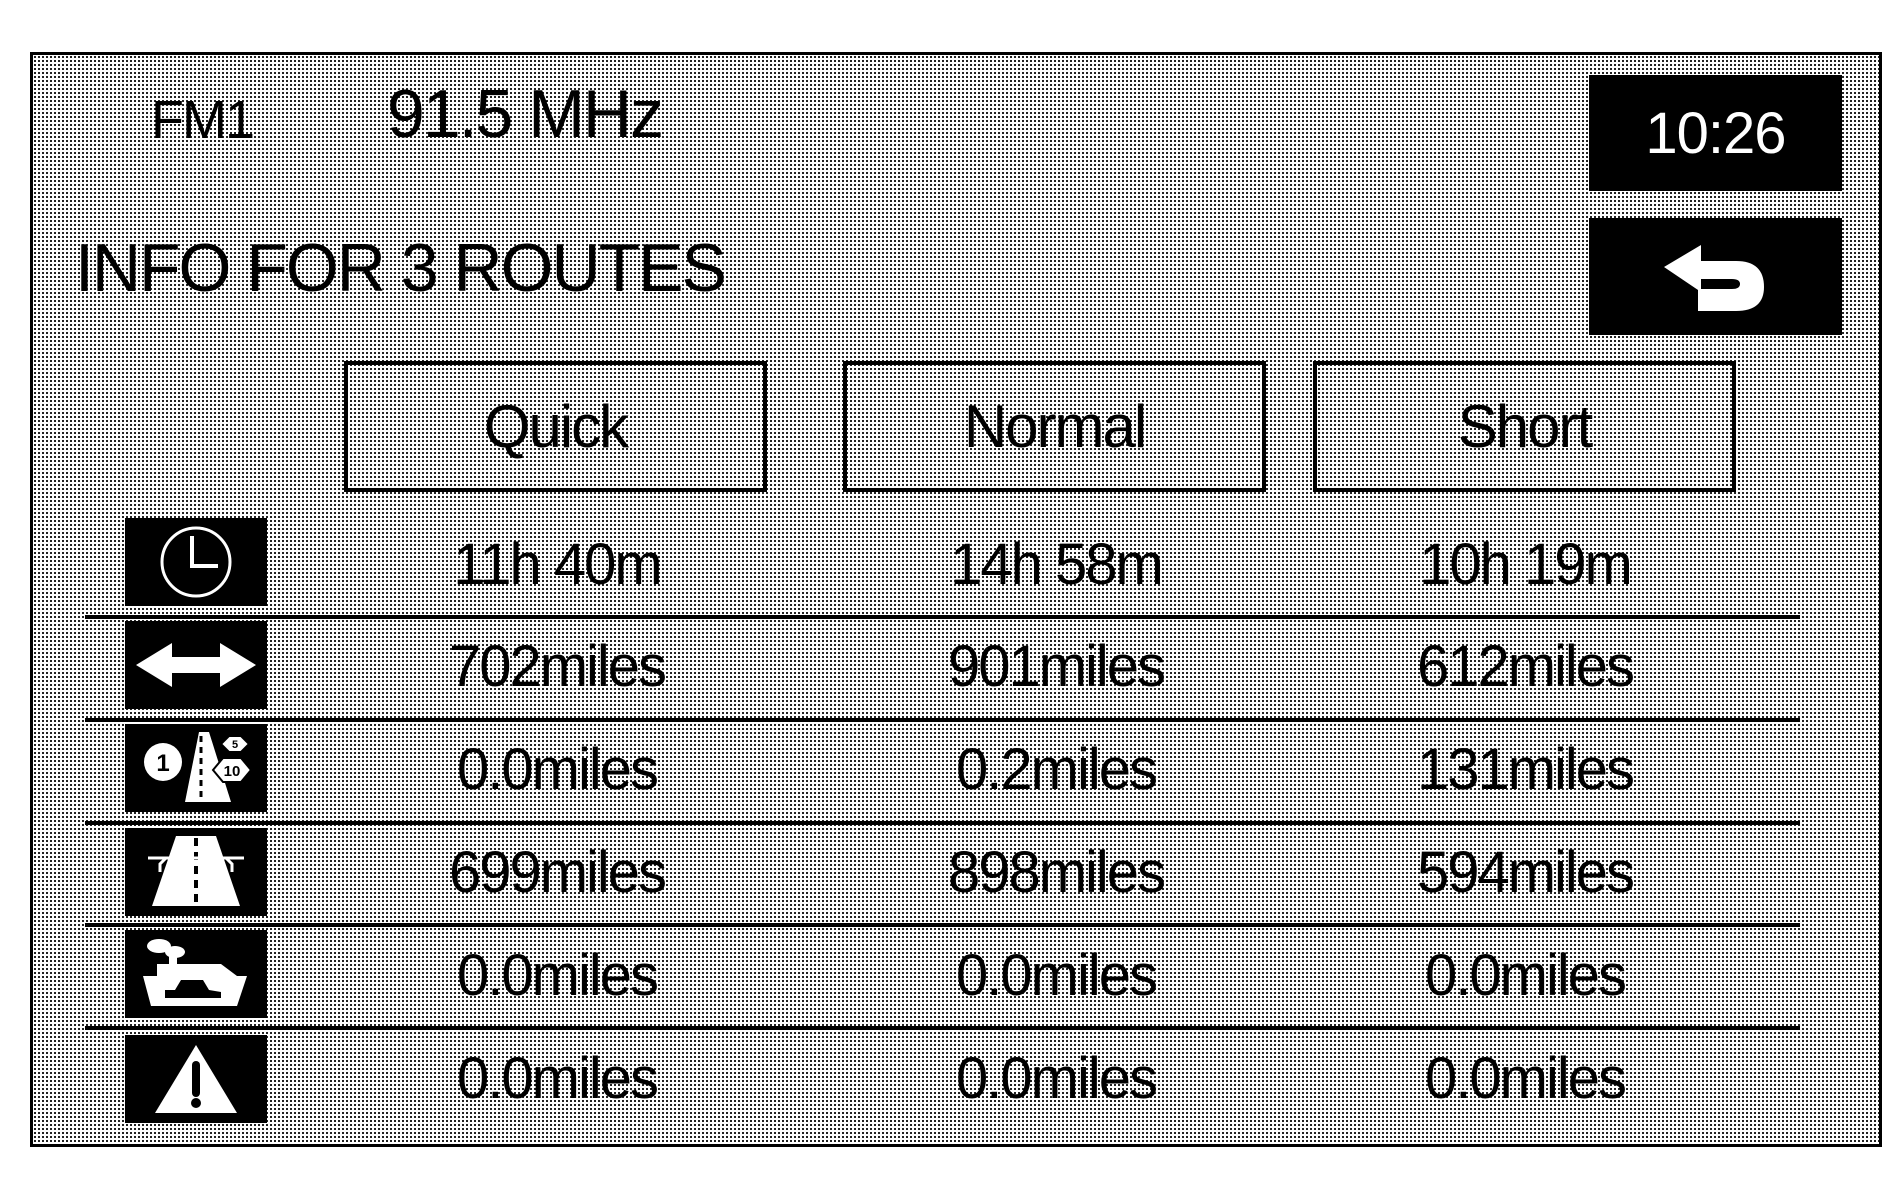 The height and width of the screenshot is (1191, 1887). Describe the element at coordinates (1057, 564) in the screenshot. I see `normal-time: 14h 58m` at that location.